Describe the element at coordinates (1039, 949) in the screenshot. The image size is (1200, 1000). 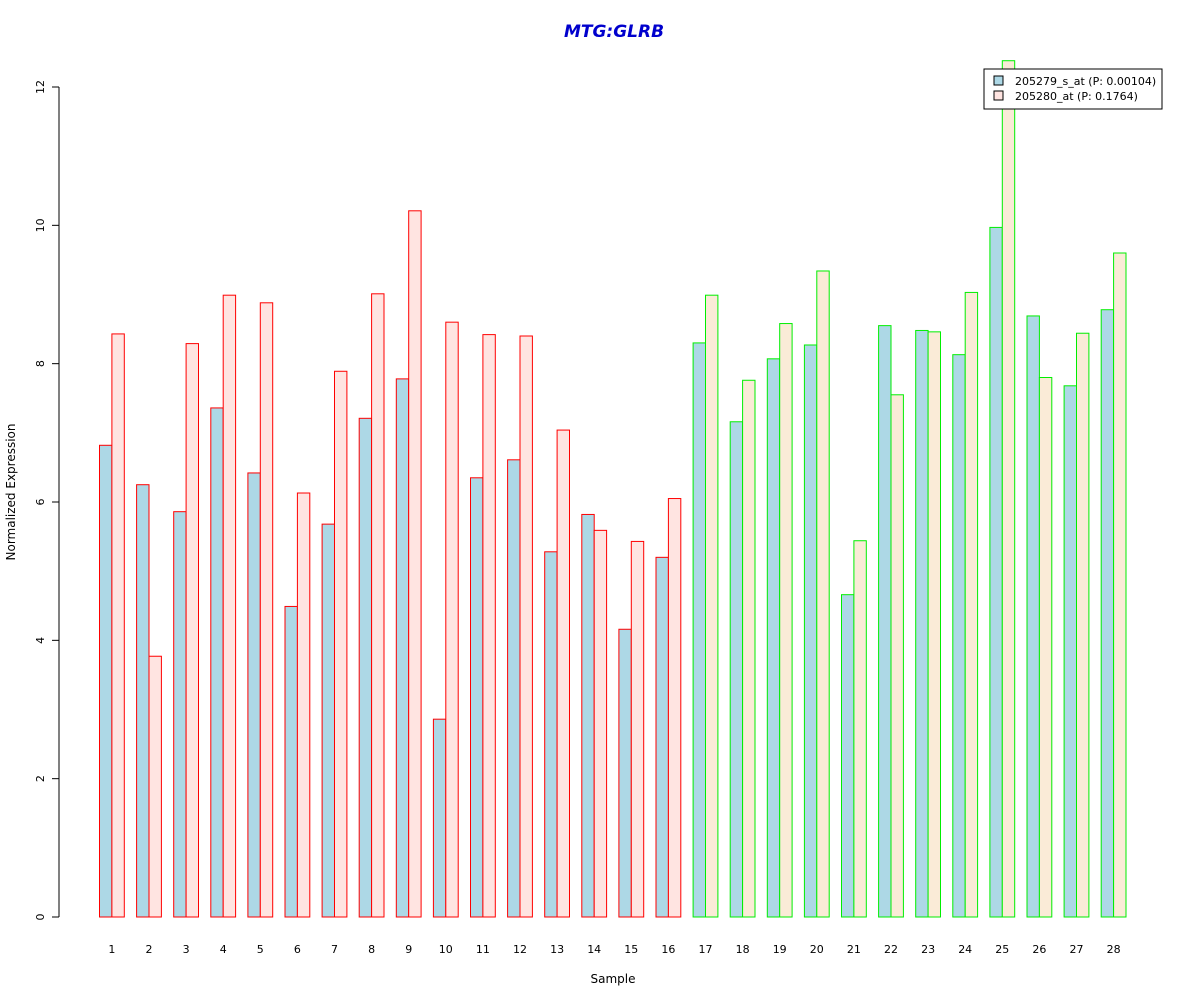
I see `x-tick-label: 26` at that location.